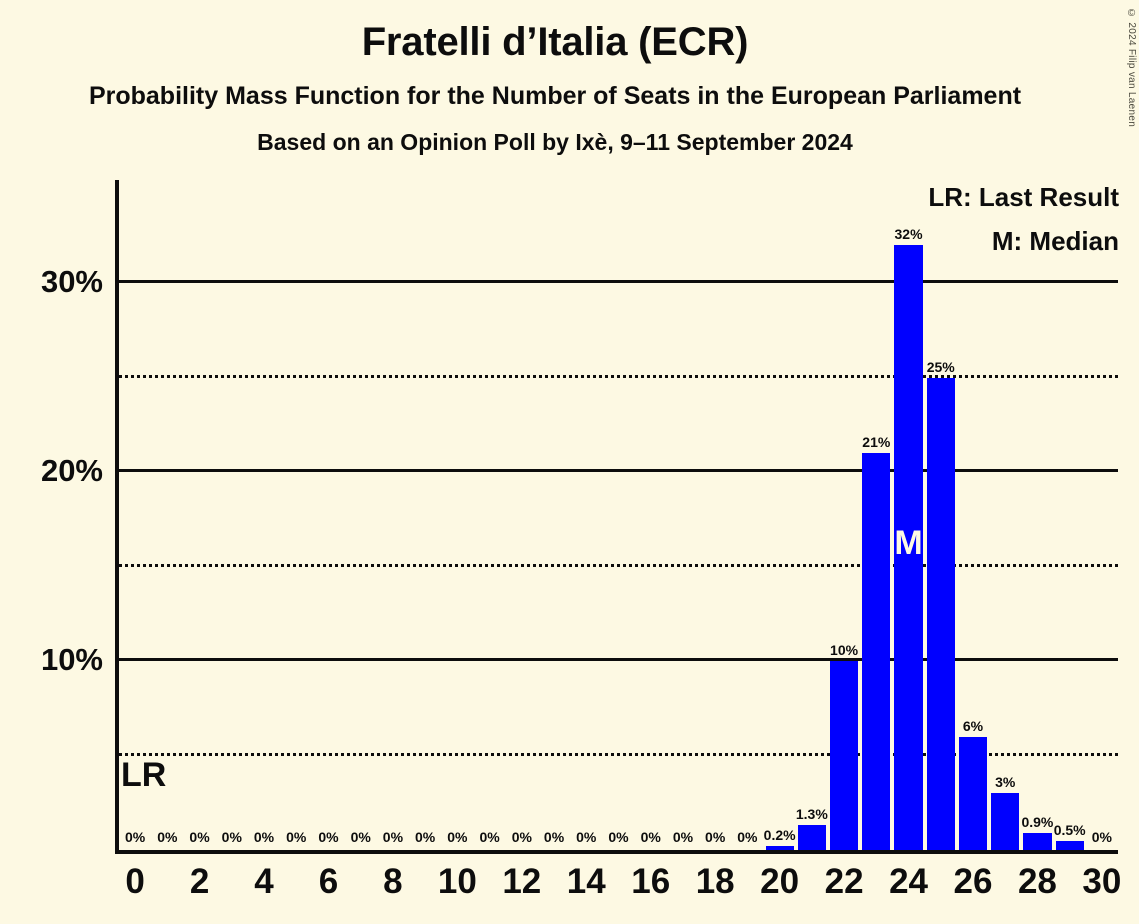  What do you see at coordinates (973, 725) in the screenshot?
I see `bar-value-label: 6%` at bounding box center [973, 725].